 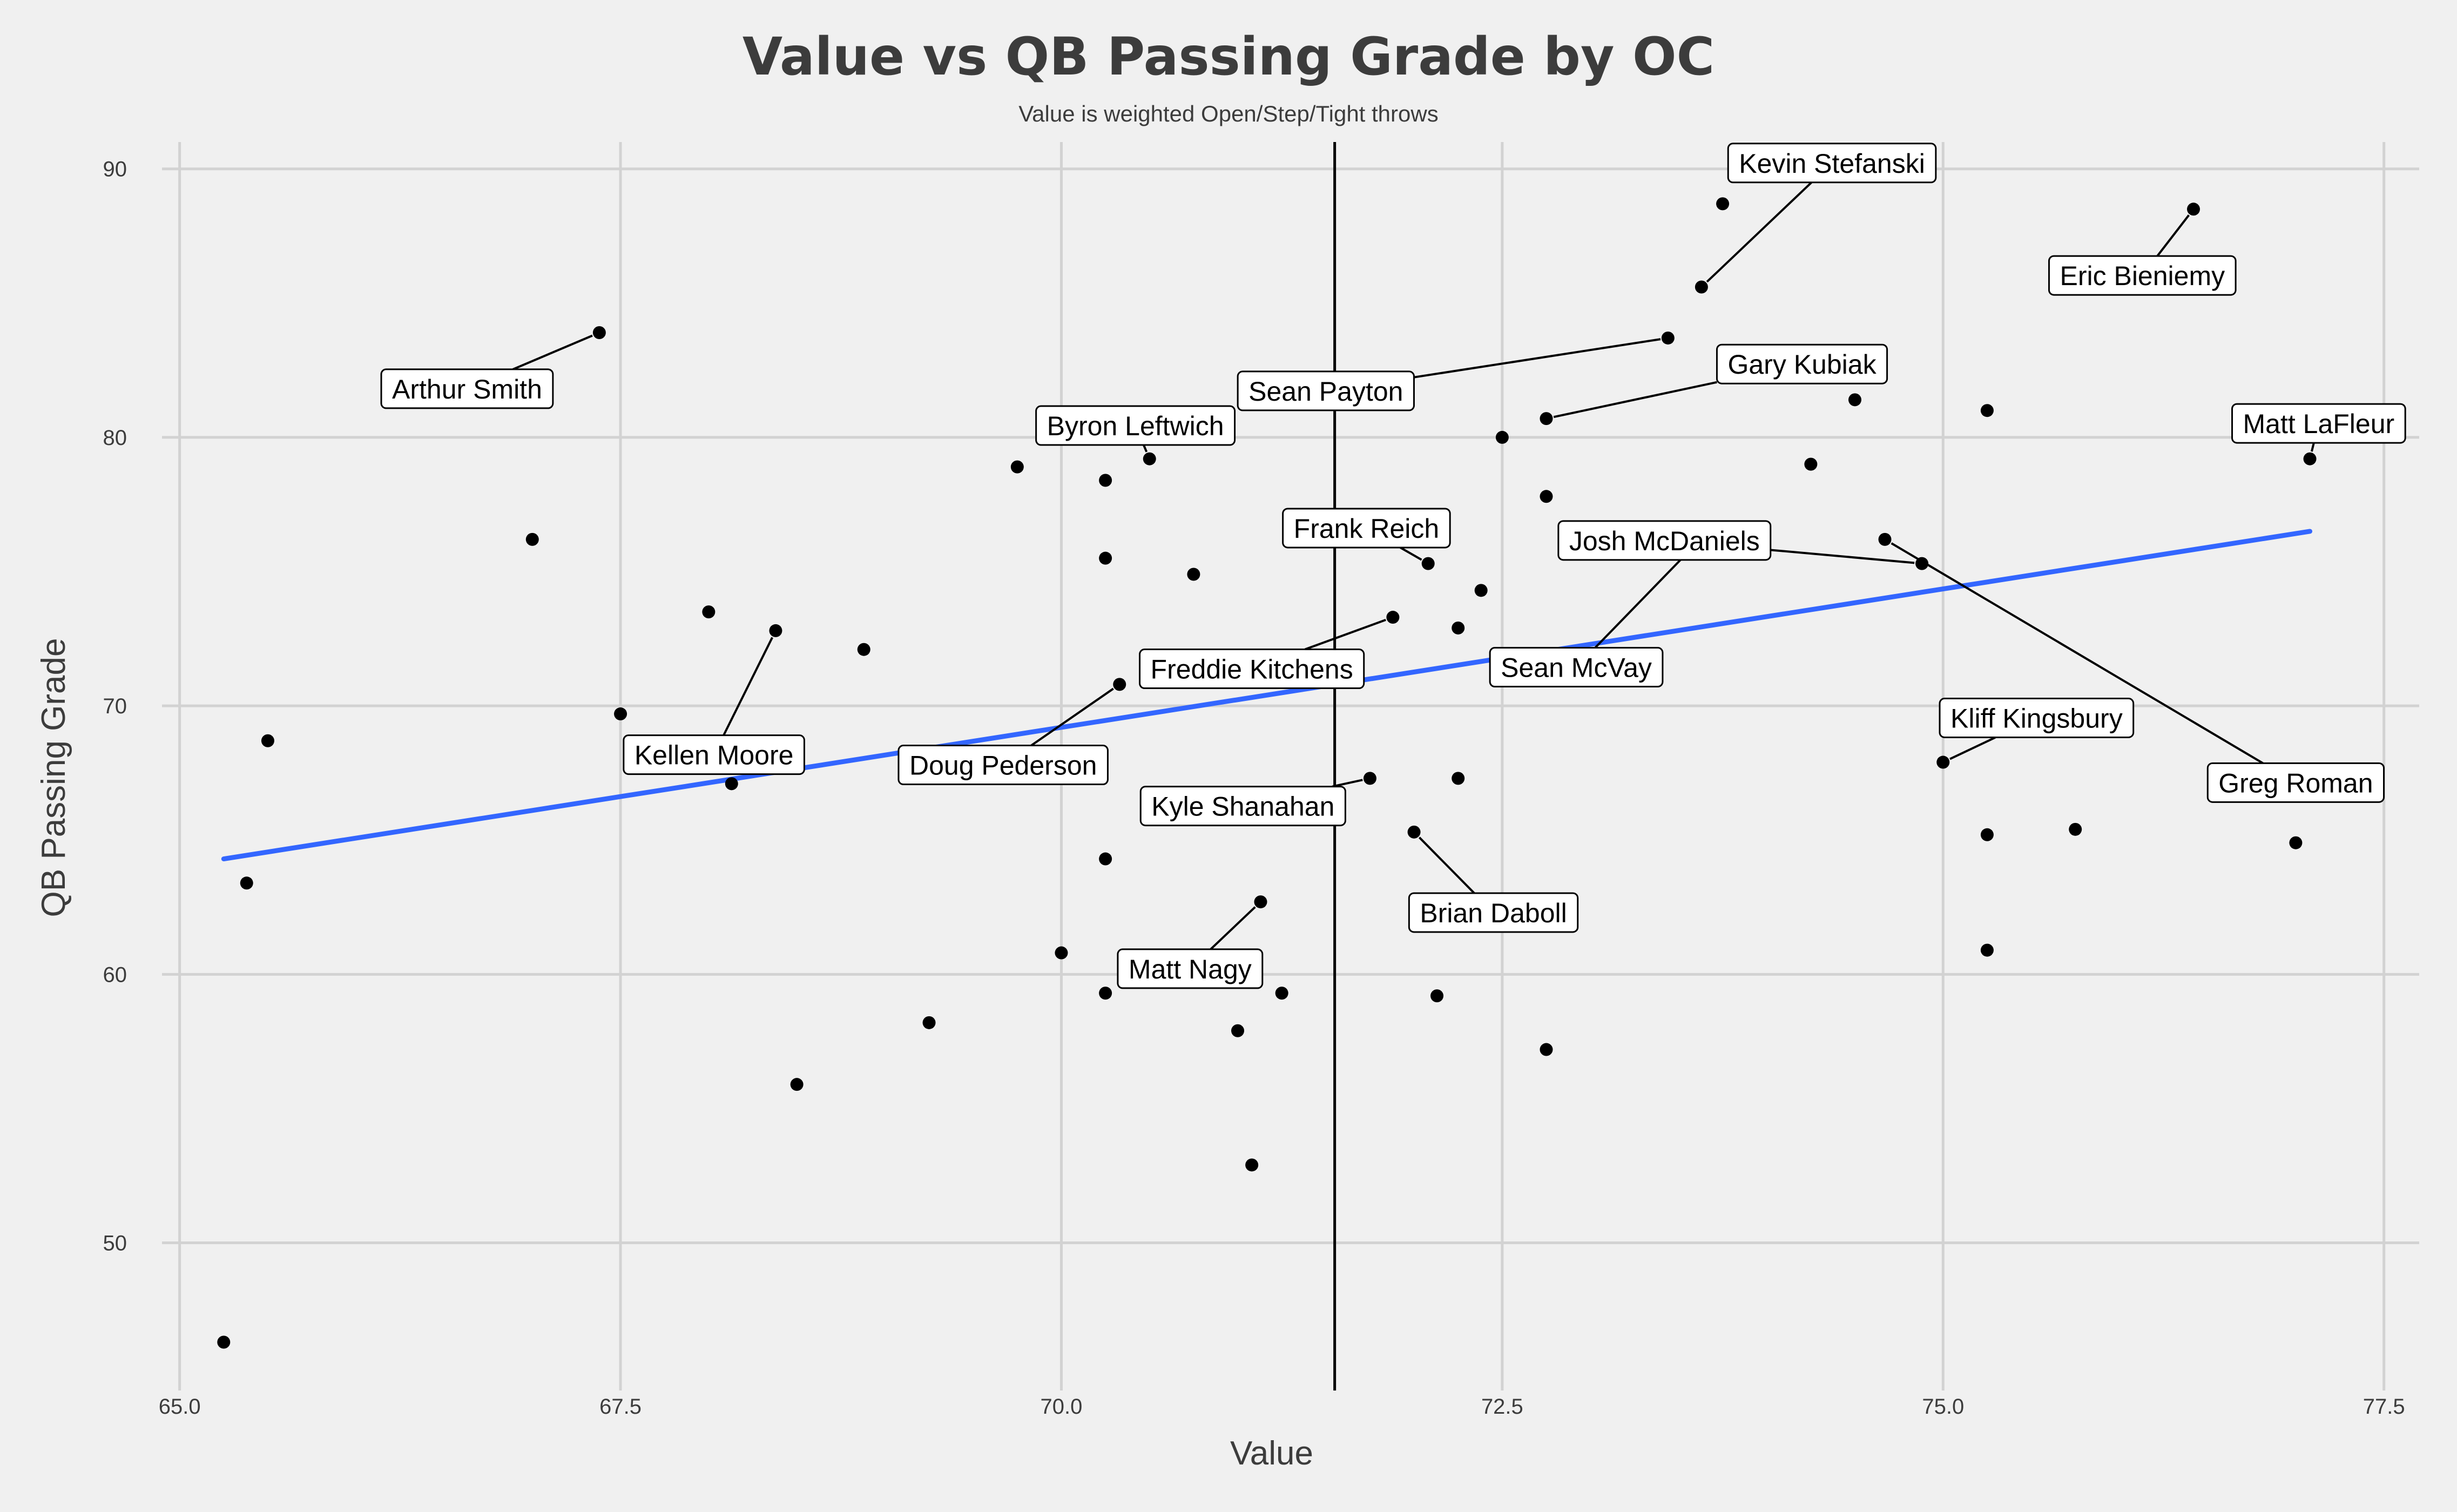 What do you see at coordinates (1576, 668) in the screenshot?
I see `point-label-text: Sean McVay` at bounding box center [1576, 668].